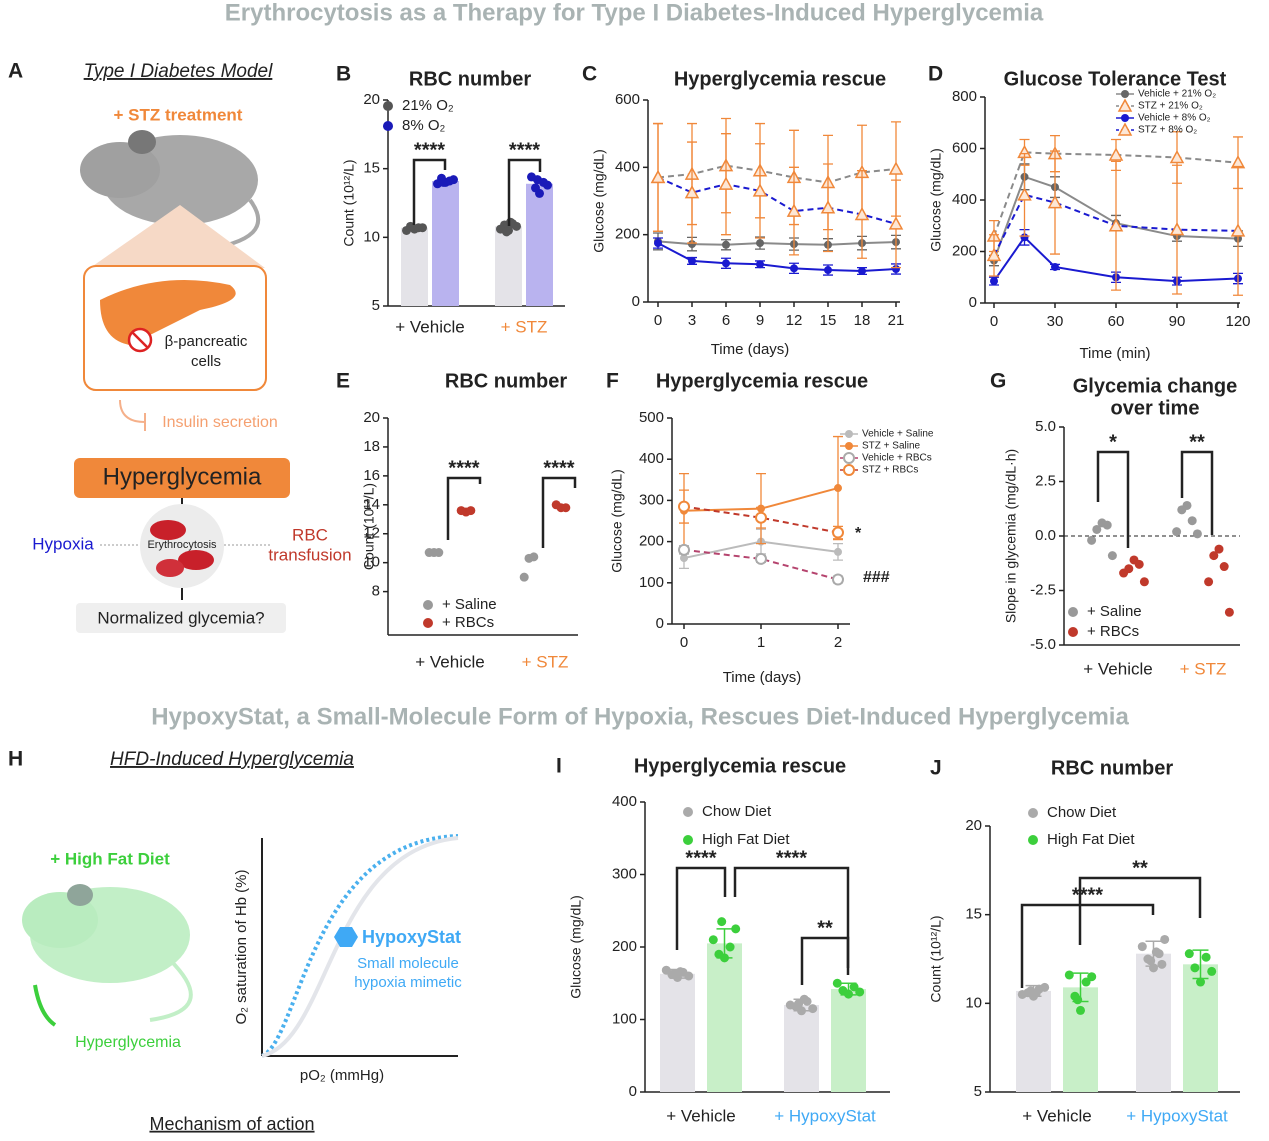 This screenshot has height=1141, width=1269. I want to click on legend-label: 8% O₂, so click(424, 125).